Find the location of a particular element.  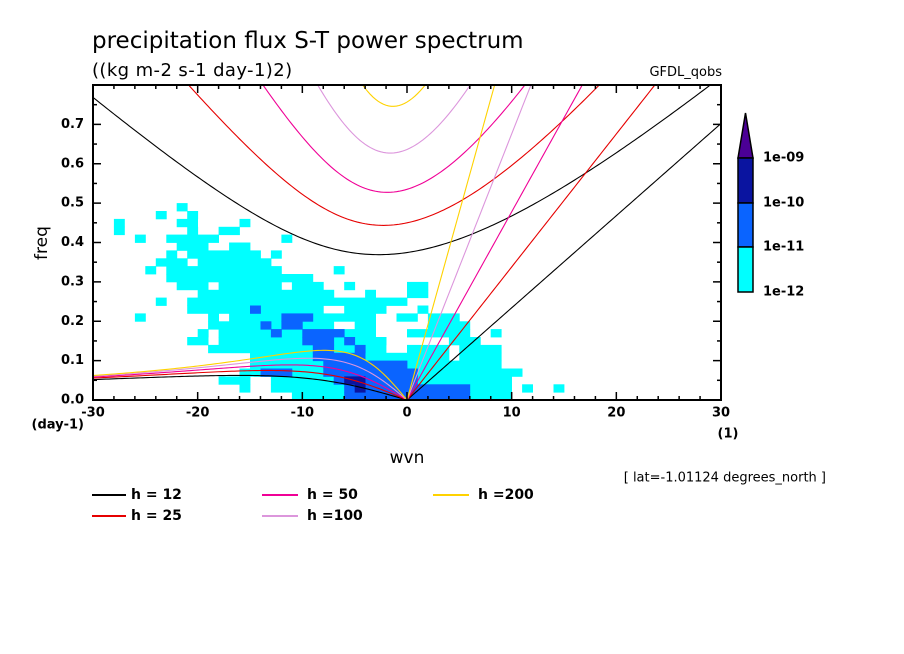

x-tick-labels: -30 -20 -10 0 10 20 30 is located at coordinates (405, 413).